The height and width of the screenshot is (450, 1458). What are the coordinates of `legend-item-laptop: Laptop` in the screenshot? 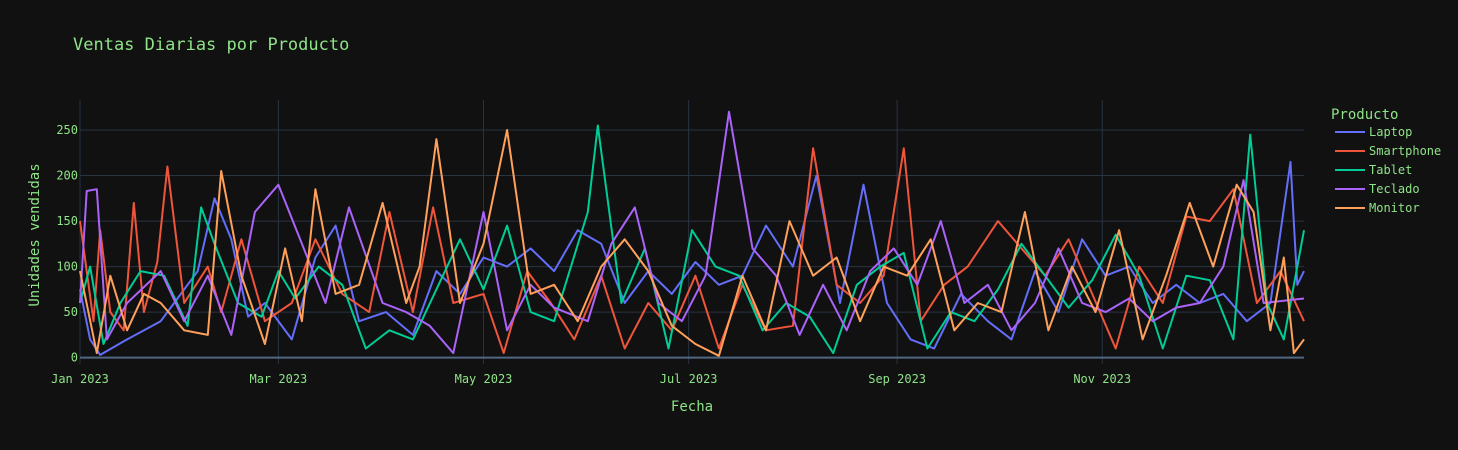 It's located at (1373, 132).